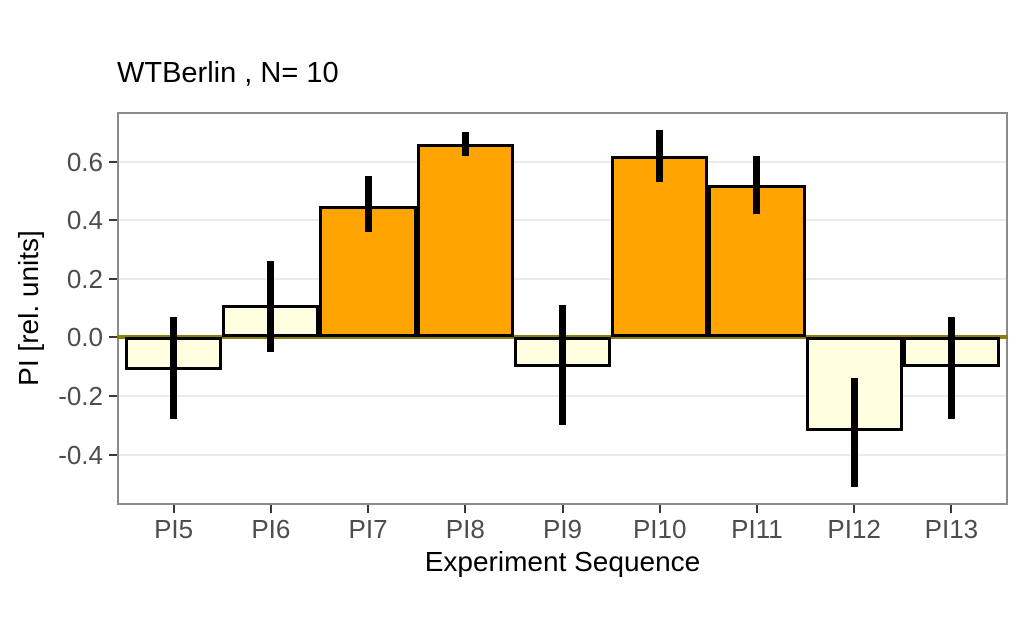 The height and width of the screenshot is (640, 1024). What do you see at coordinates (174, 529) in the screenshot?
I see `x-tick-label: PI5` at bounding box center [174, 529].